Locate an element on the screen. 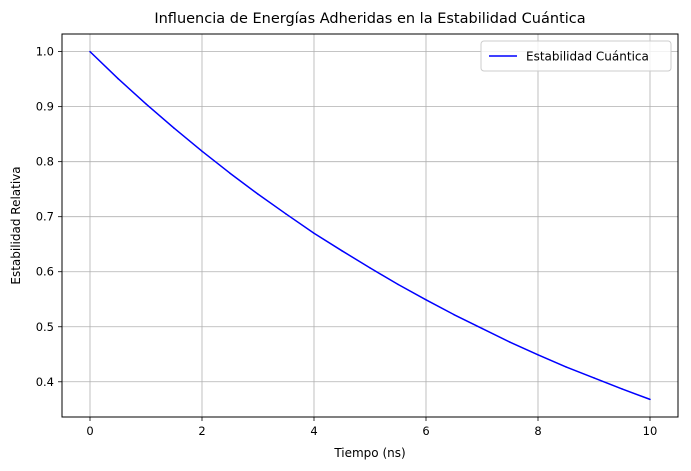  x-tick-label: 2 is located at coordinates (201, 431).